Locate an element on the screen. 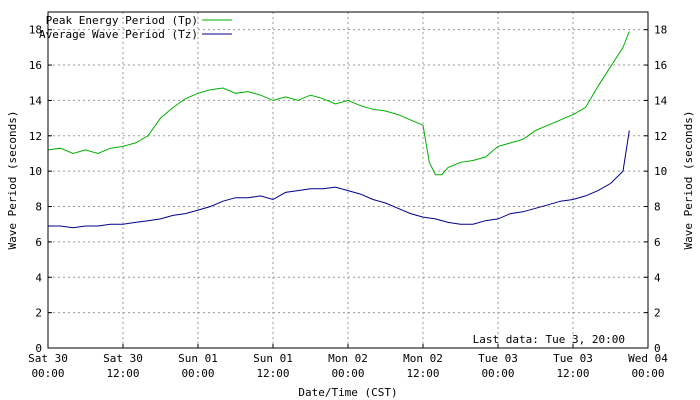  y-tick-label-left: 2 is located at coordinates (38, 313).